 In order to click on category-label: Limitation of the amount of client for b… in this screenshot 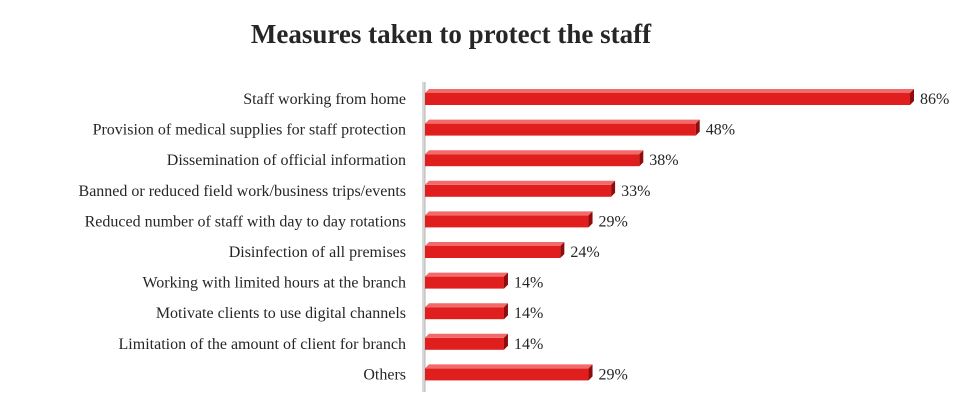, I will do `click(262, 344)`.